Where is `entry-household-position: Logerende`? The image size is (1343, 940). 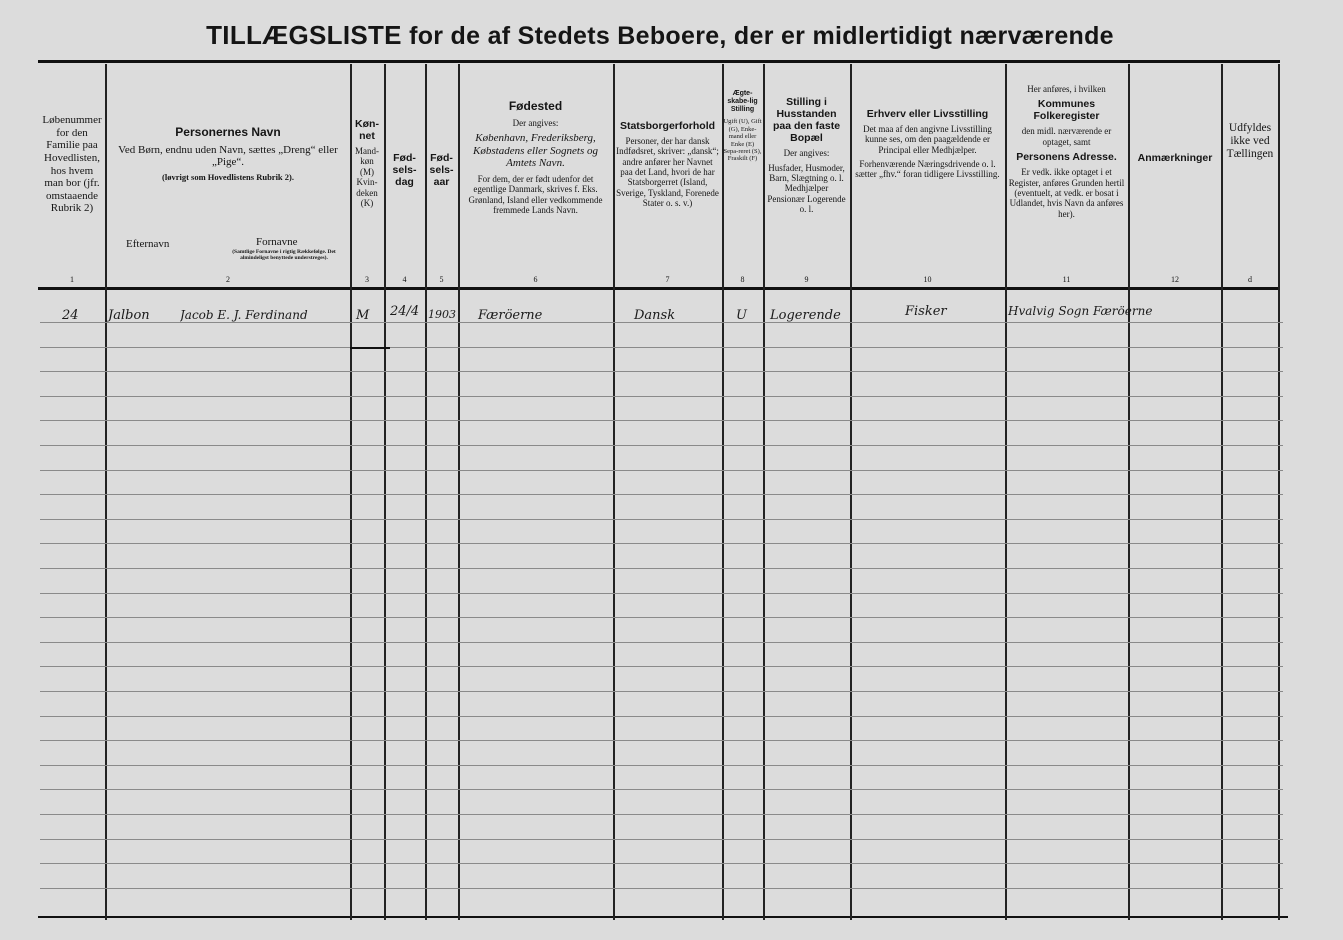
entry-household-position: Logerende is located at coordinates (805, 315).